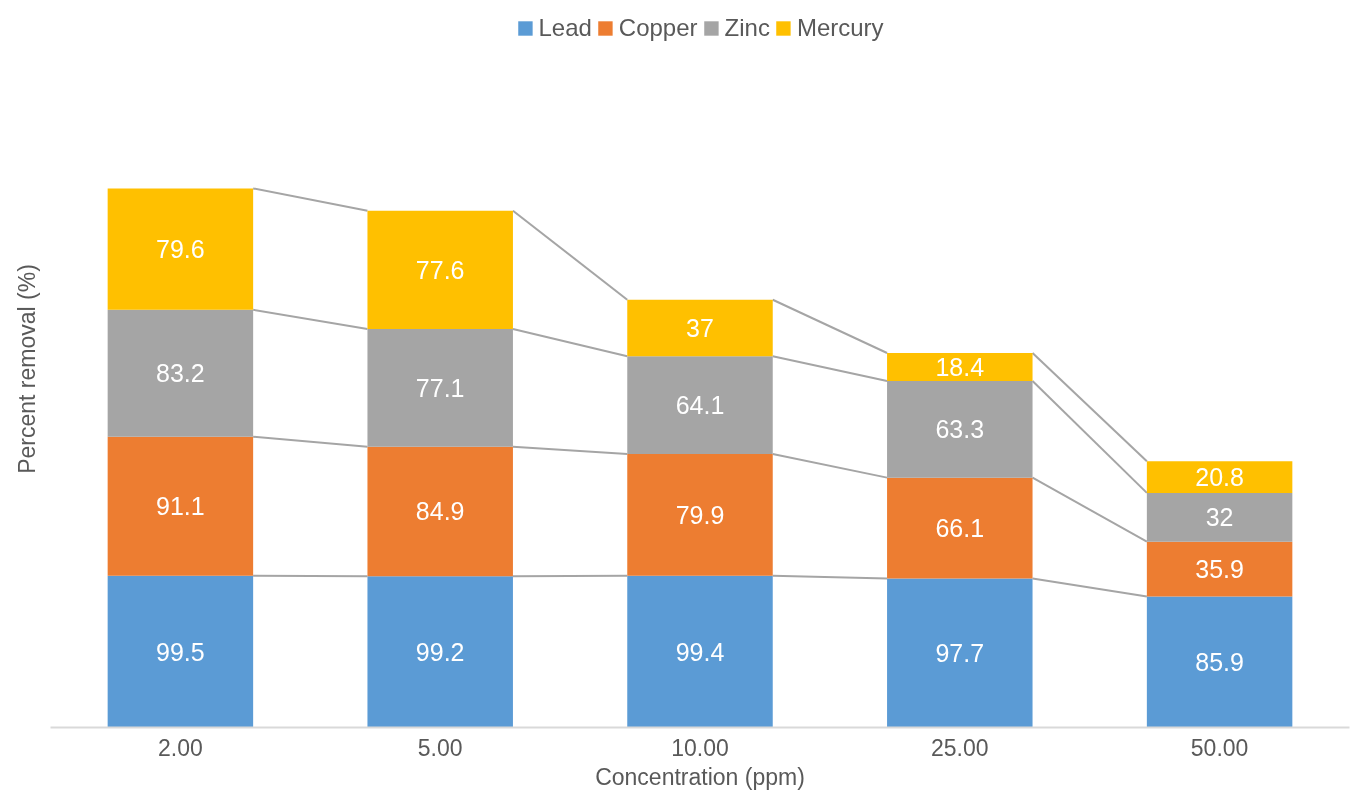 This screenshot has width=1359, height=792. I want to click on data-label: 66.1, so click(960, 528).